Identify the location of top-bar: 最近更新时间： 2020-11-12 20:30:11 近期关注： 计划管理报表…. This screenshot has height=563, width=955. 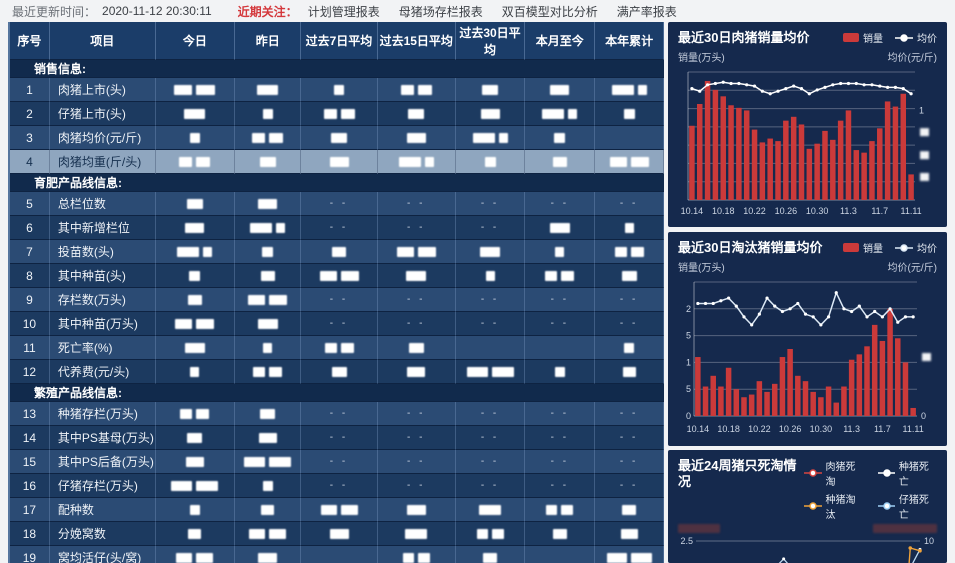
(477, 11).